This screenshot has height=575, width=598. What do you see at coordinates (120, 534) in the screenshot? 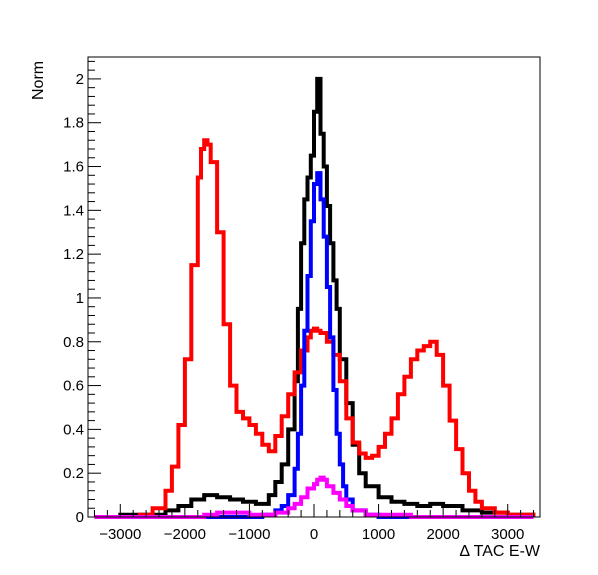
I see `x-tick-label: −3000` at bounding box center [120, 534].